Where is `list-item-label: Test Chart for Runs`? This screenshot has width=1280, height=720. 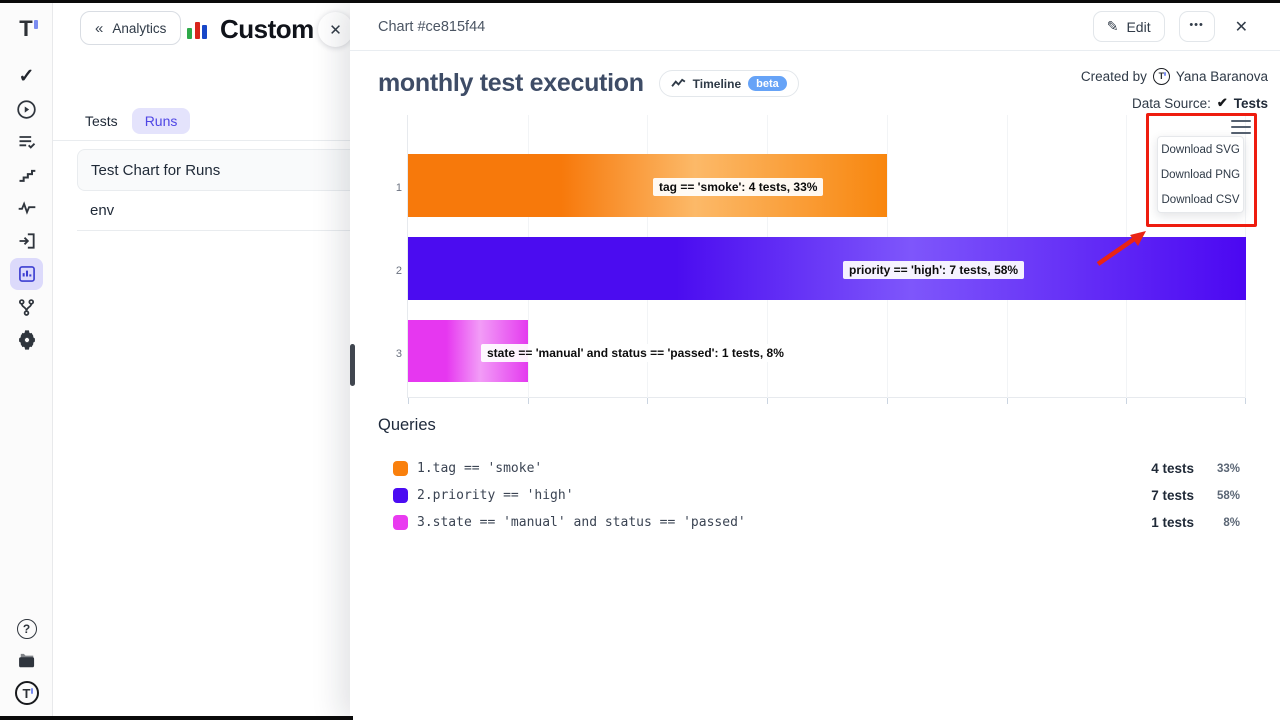
list-item-label: Test Chart for Runs is located at coordinates (156, 170).